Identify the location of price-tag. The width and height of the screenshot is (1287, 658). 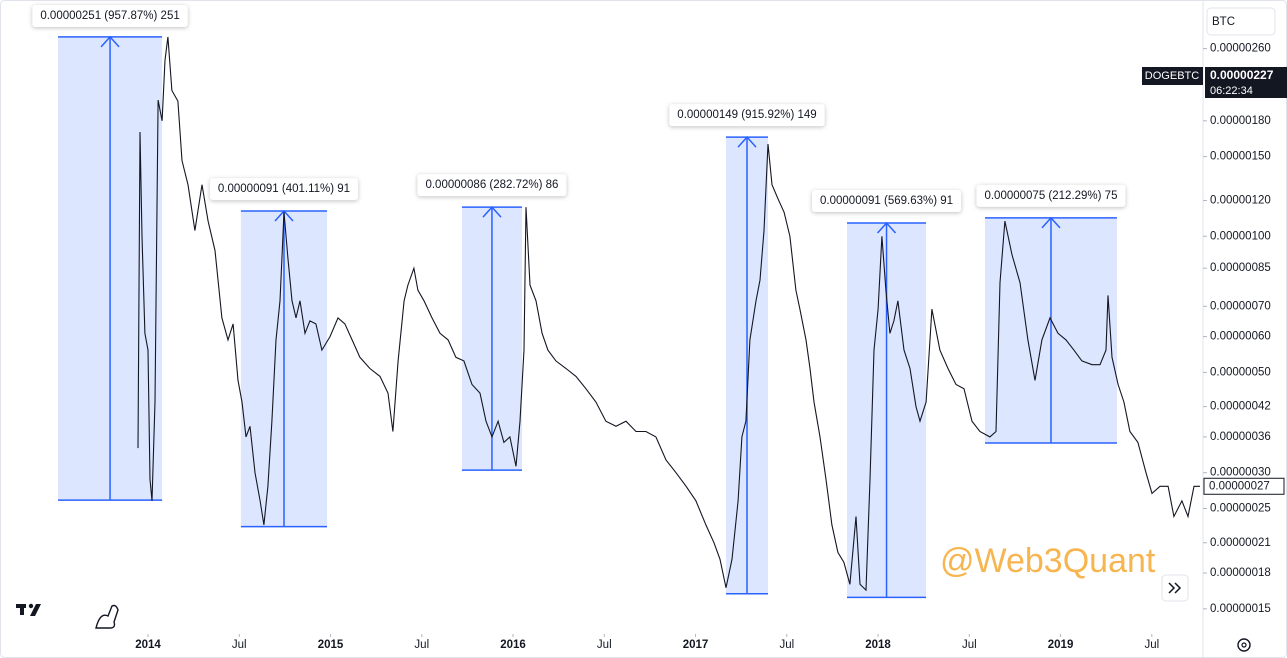
(1246, 82).